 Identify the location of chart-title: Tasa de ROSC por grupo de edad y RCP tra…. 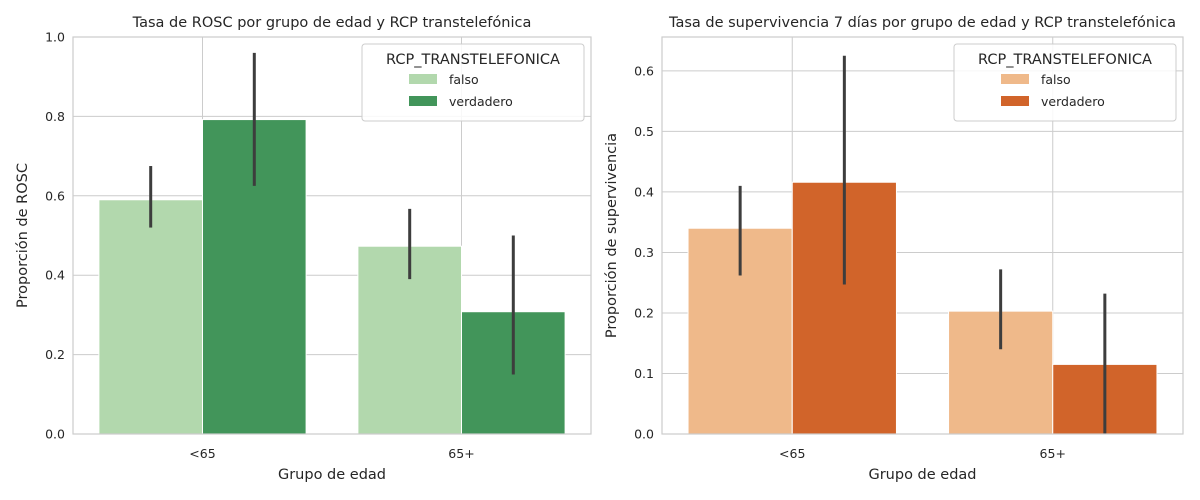
(332, 23).